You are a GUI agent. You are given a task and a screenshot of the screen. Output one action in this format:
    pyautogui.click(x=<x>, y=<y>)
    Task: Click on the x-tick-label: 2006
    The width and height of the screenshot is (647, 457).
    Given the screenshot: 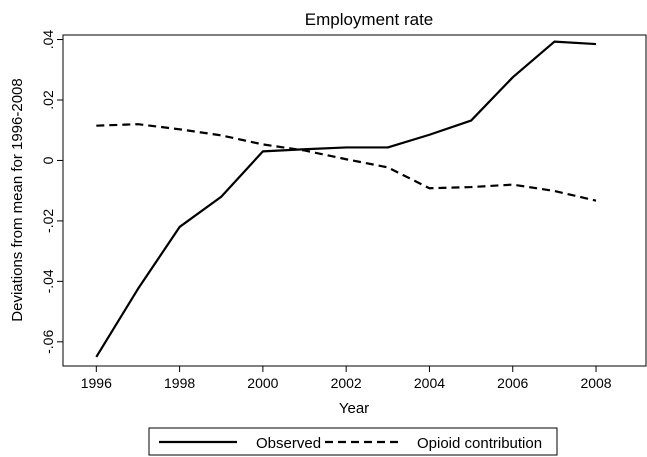 What is the action you would take?
    pyautogui.click(x=512, y=383)
    